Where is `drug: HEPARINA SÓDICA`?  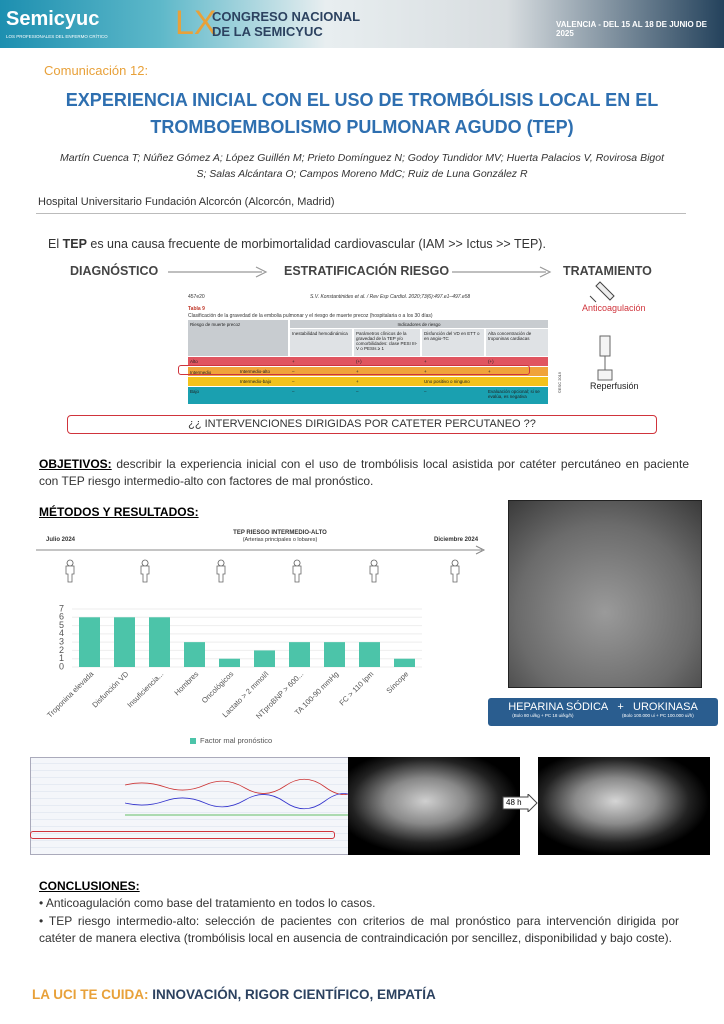 drug: HEPARINA SÓDICA is located at coordinates (558, 707).